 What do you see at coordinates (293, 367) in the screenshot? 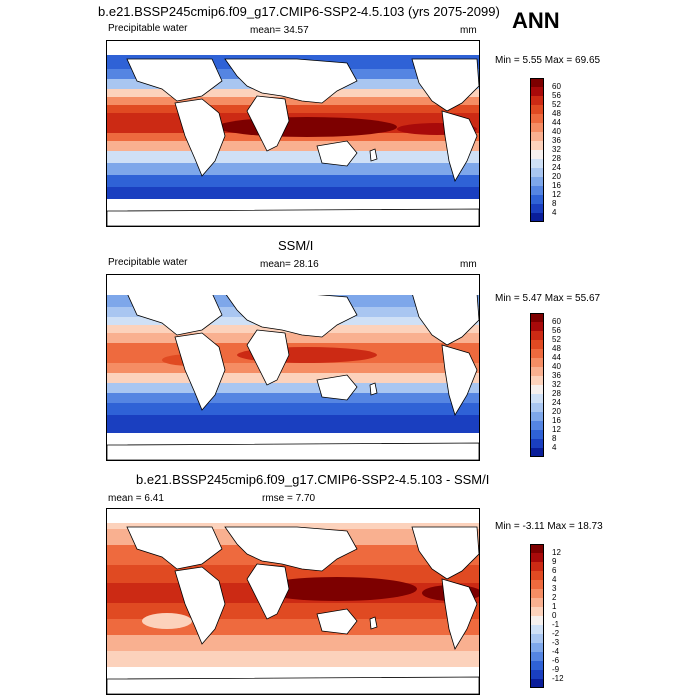
I see `panel2-map` at bounding box center [293, 367].